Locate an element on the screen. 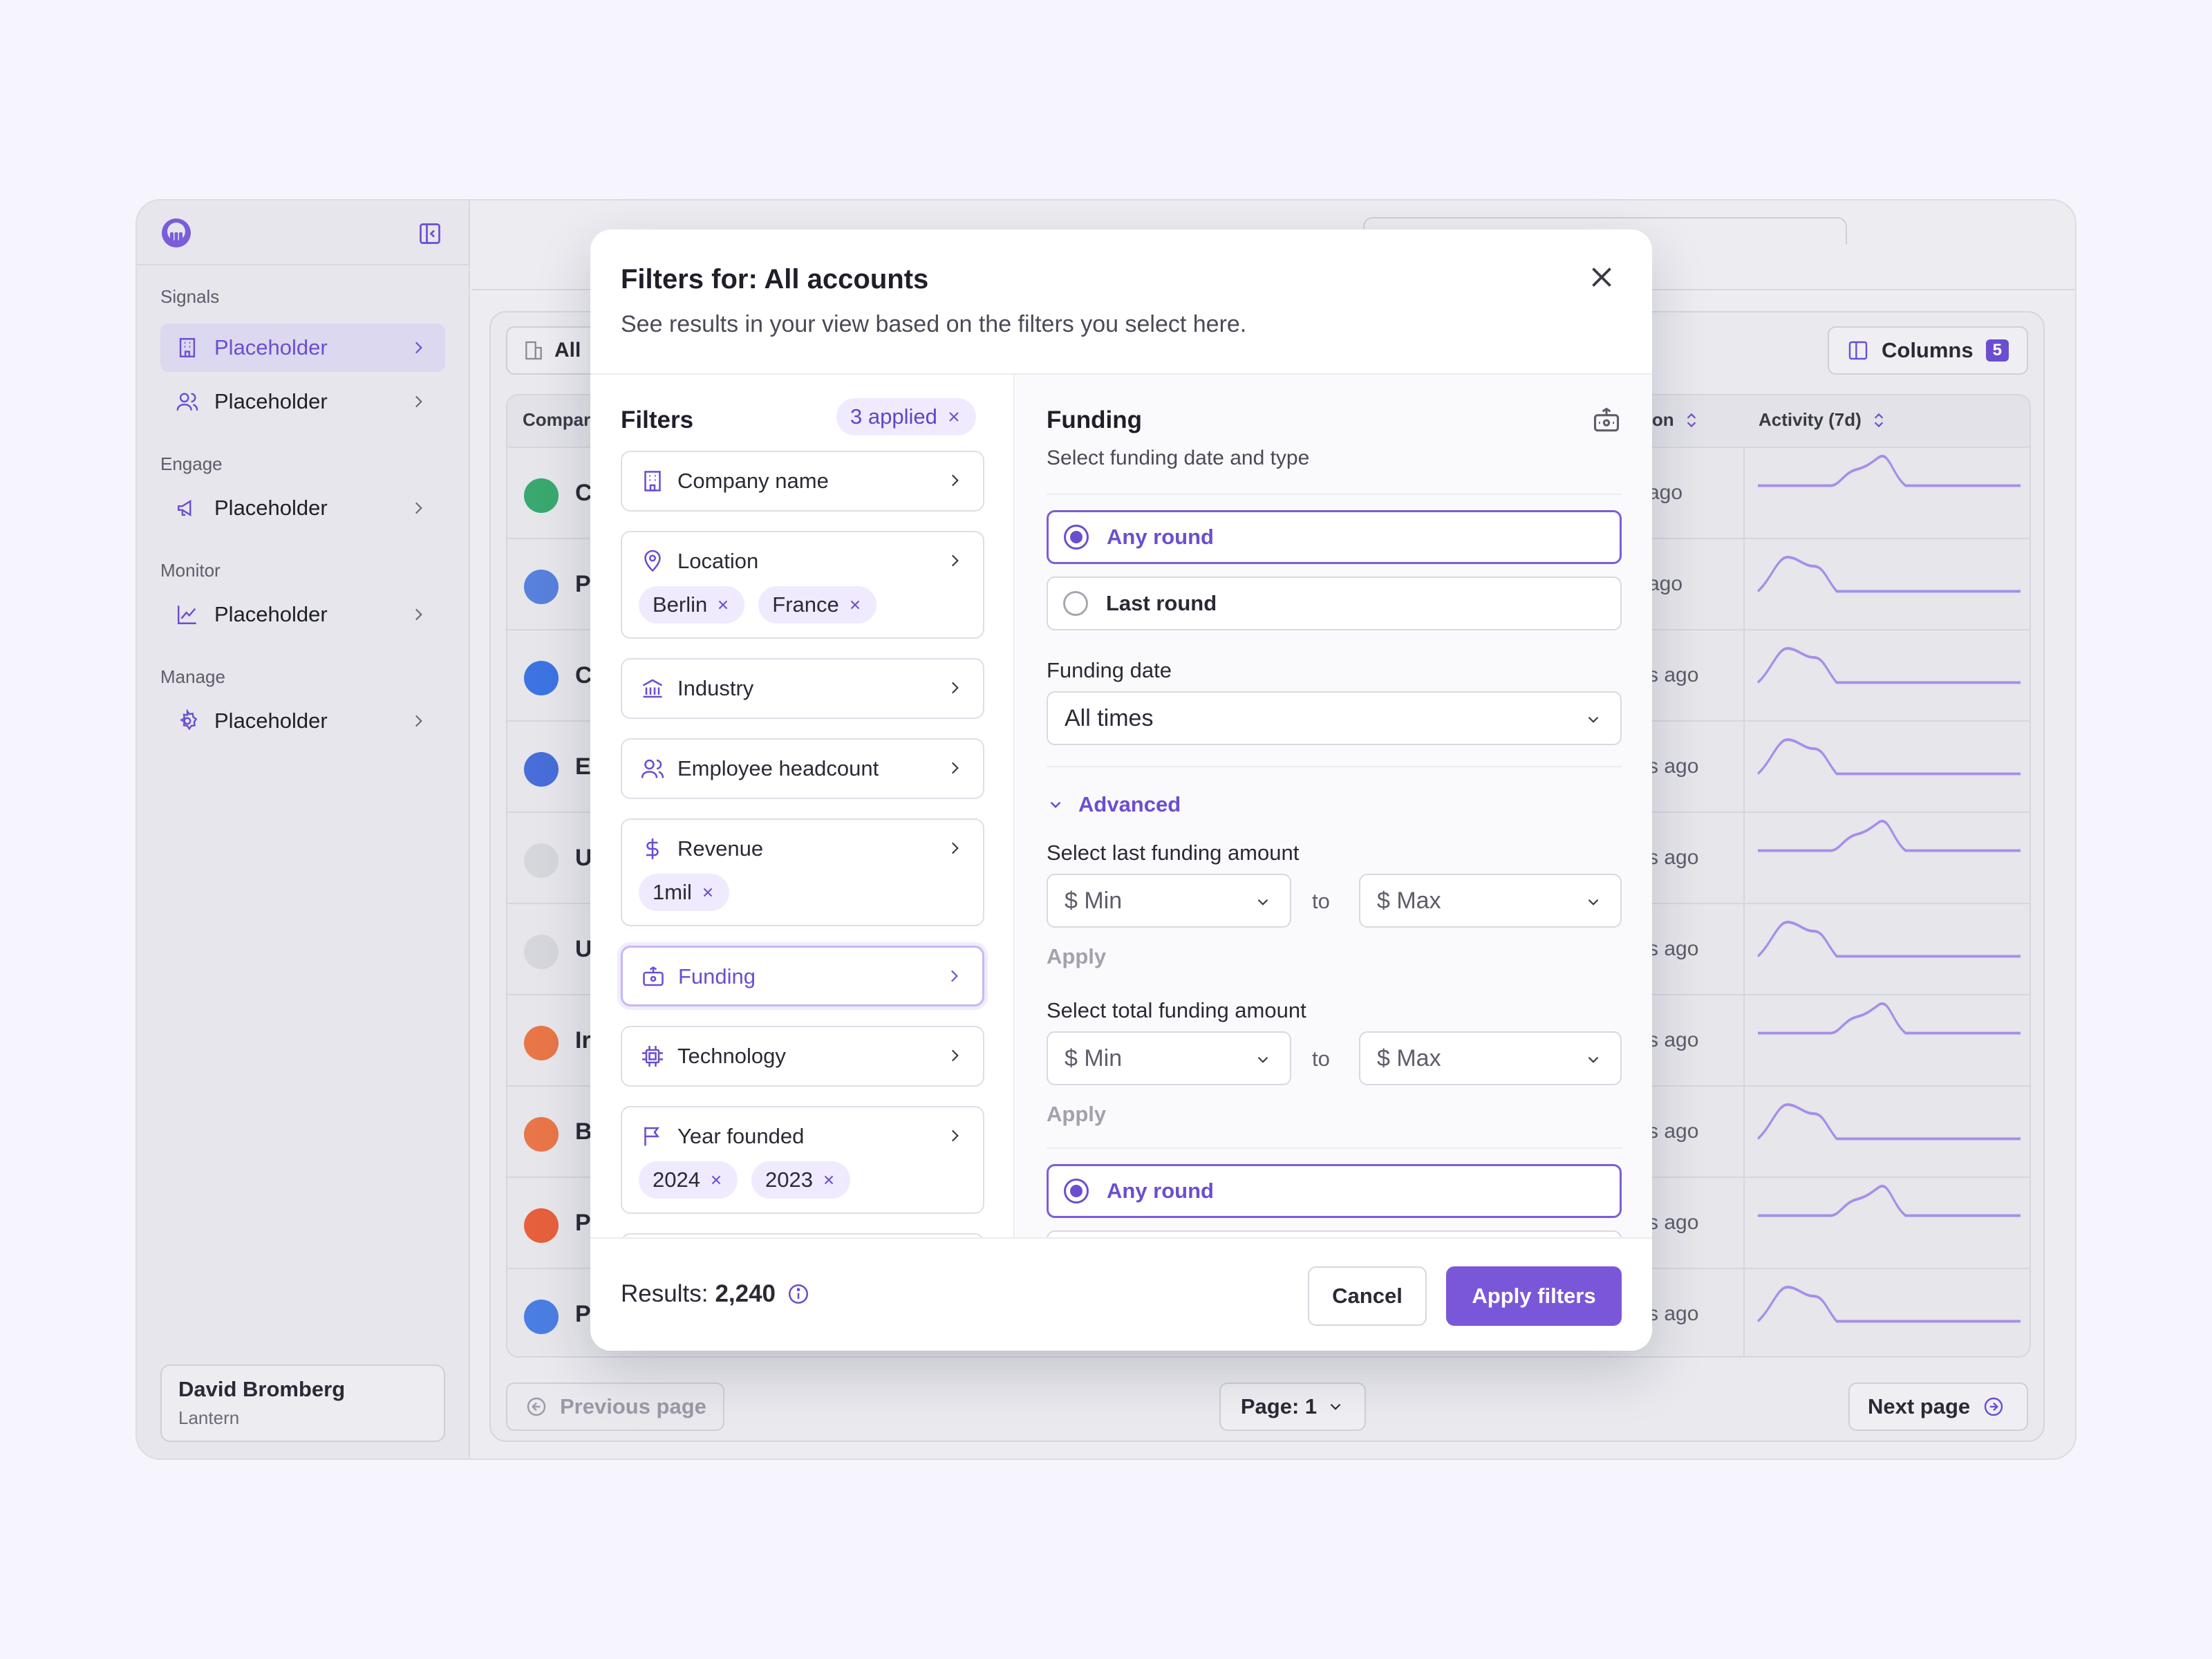 The image size is (2212, 1659). previous-page-button: Previous page is located at coordinates (615, 1406).